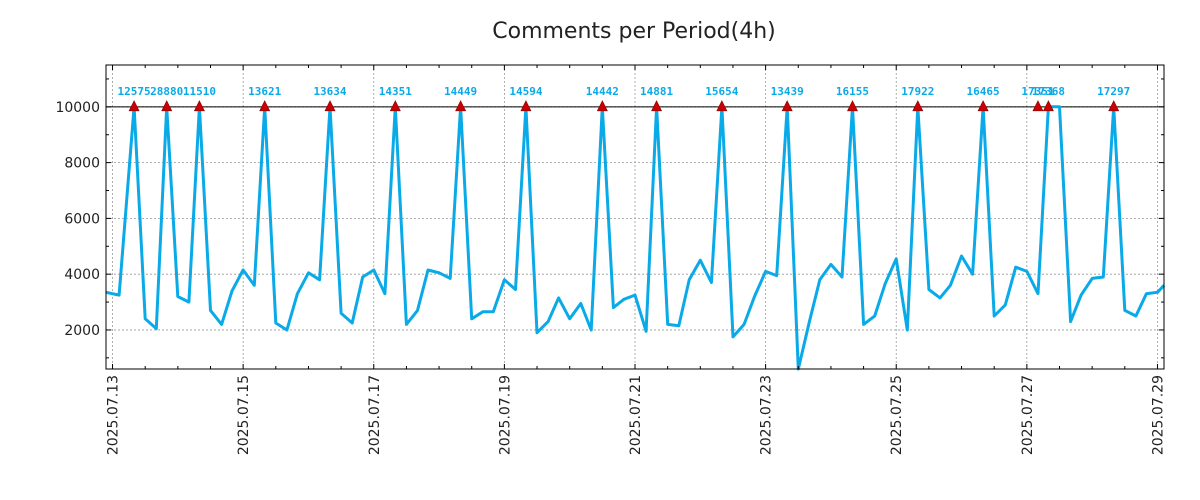  I want to click on y-tick-label: 8000, so click(82, 164).